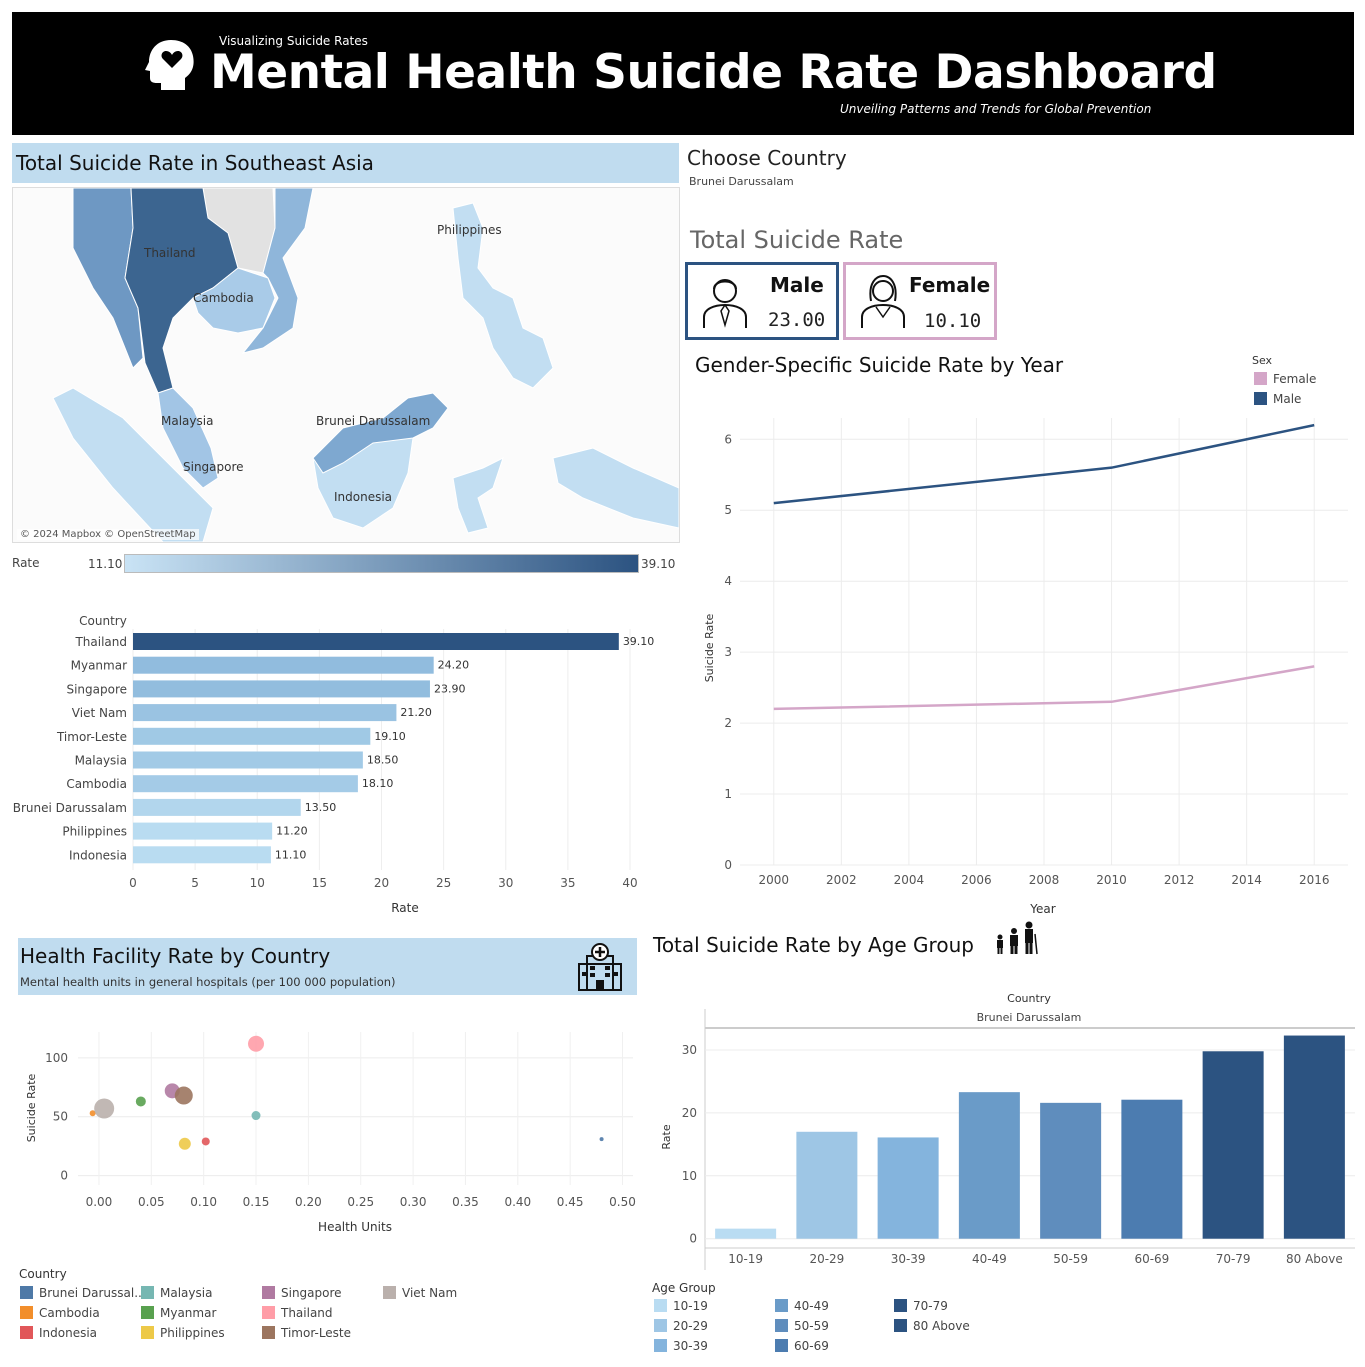 The height and width of the screenshot is (1367, 1365). What do you see at coordinates (953, 321) in the screenshot?
I see `female-kpi-value: 10.10` at bounding box center [953, 321].